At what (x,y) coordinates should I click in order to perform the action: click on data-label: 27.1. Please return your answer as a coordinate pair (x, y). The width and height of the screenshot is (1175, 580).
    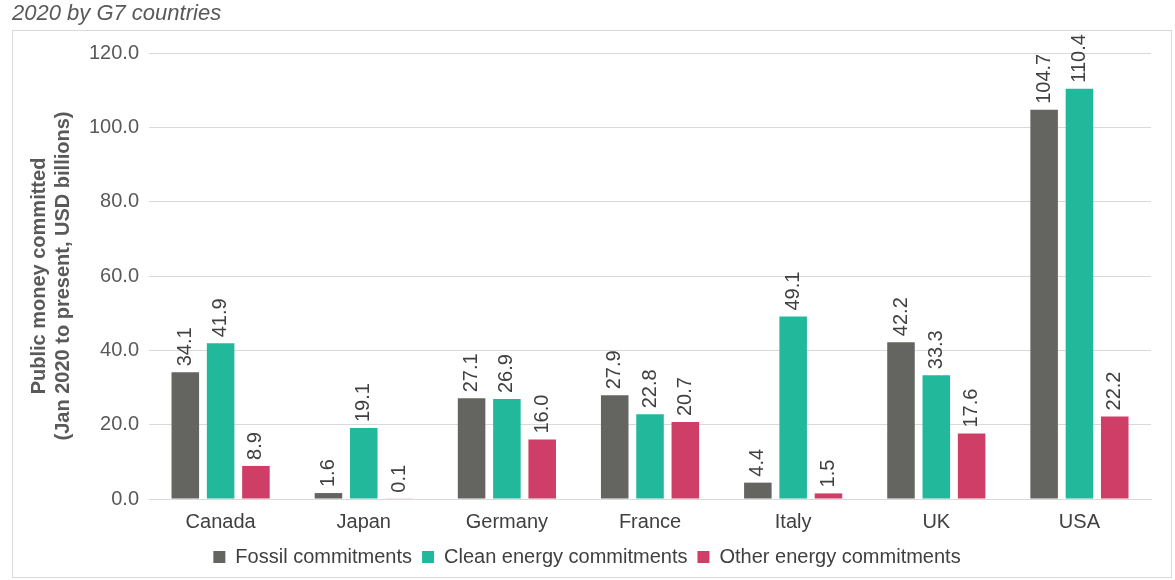
    Looking at the image, I should click on (470, 373).